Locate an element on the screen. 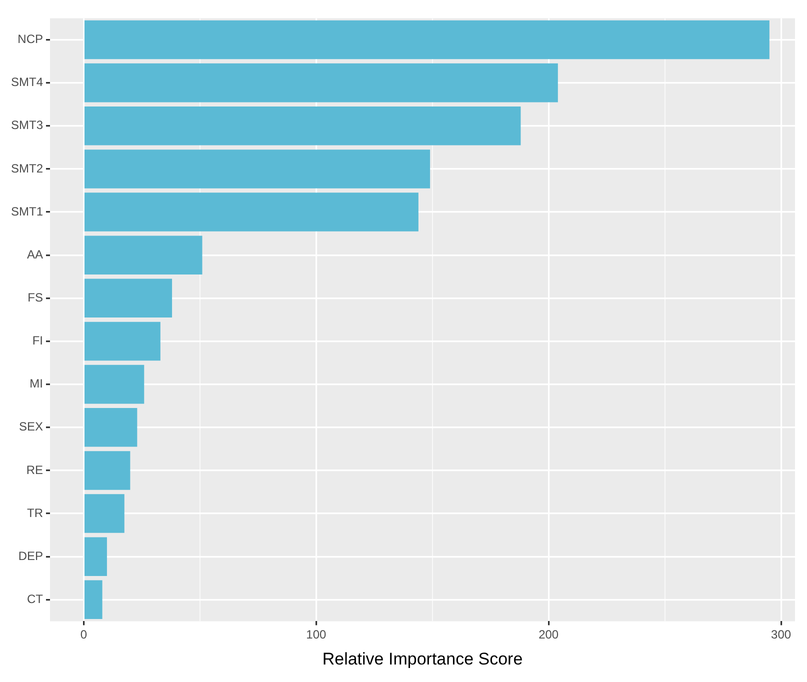 This screenshot has height=682, width=807. y-tick-label: DEP is located at coordinates (31, 555).